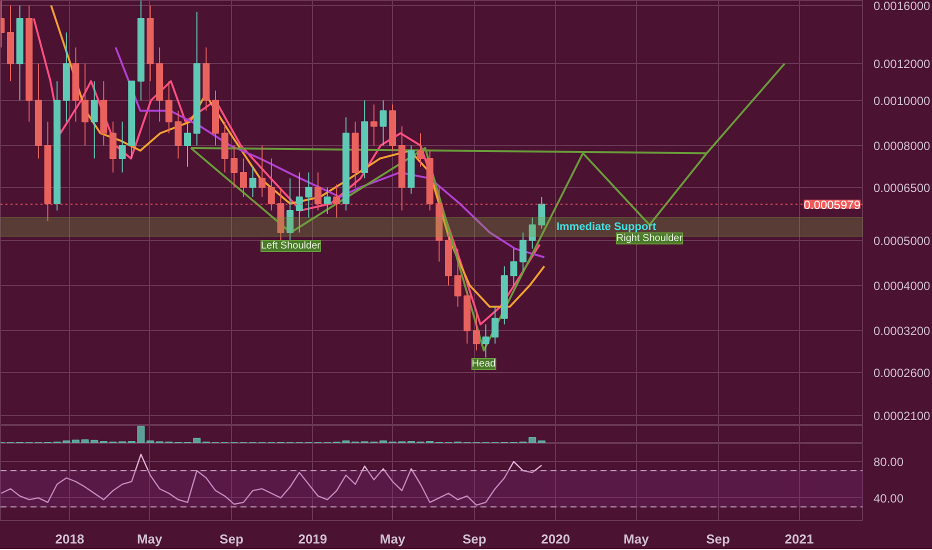 The width and height of the screenshot is (932, 550). Describe the element at coordinates (902, 6) in the screenshot. I see `y-tick-label: 0.0016000` at that location.